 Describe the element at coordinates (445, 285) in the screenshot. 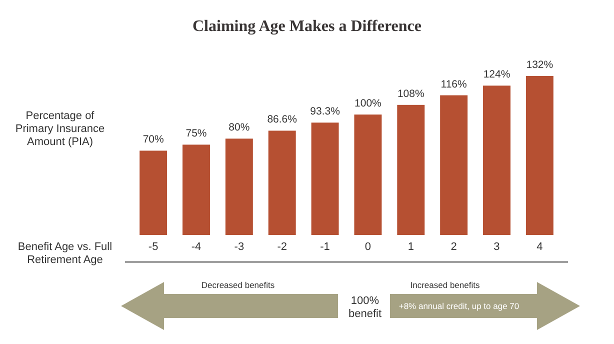

I see `text: Increased benefits` at that location.